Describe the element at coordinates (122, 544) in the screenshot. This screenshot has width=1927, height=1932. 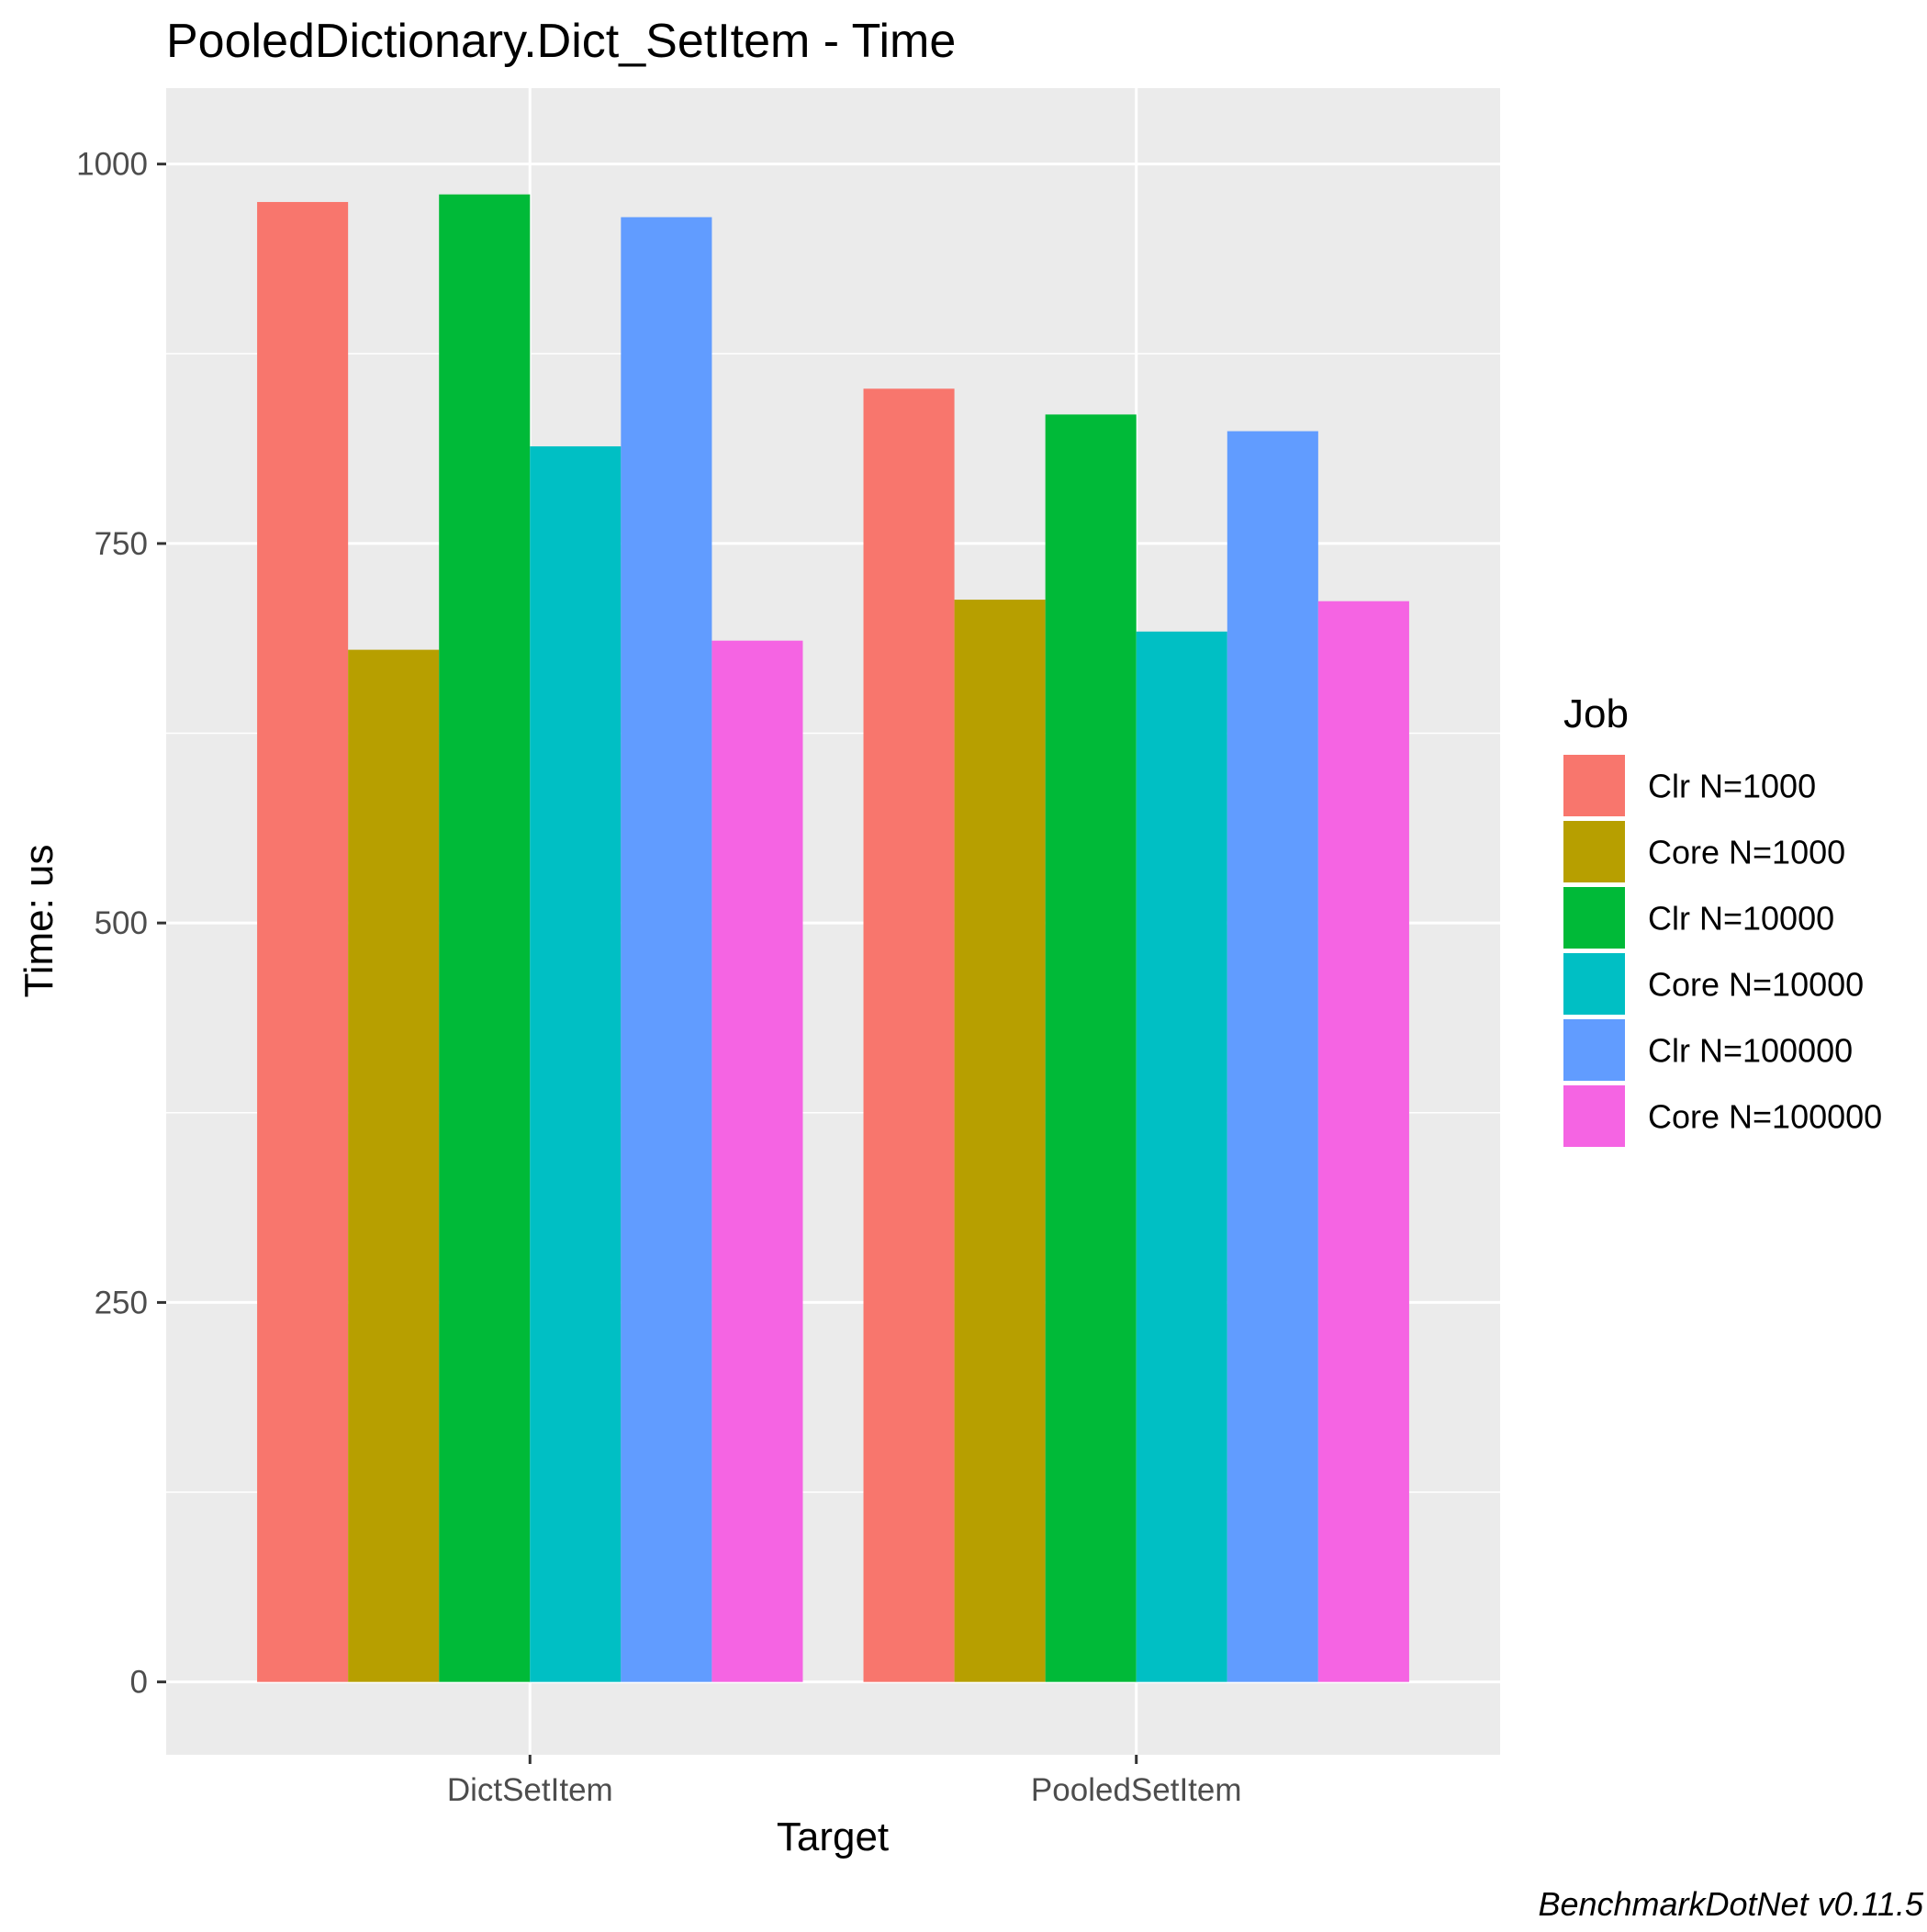
I see `y-tick-label: 750` at that location.